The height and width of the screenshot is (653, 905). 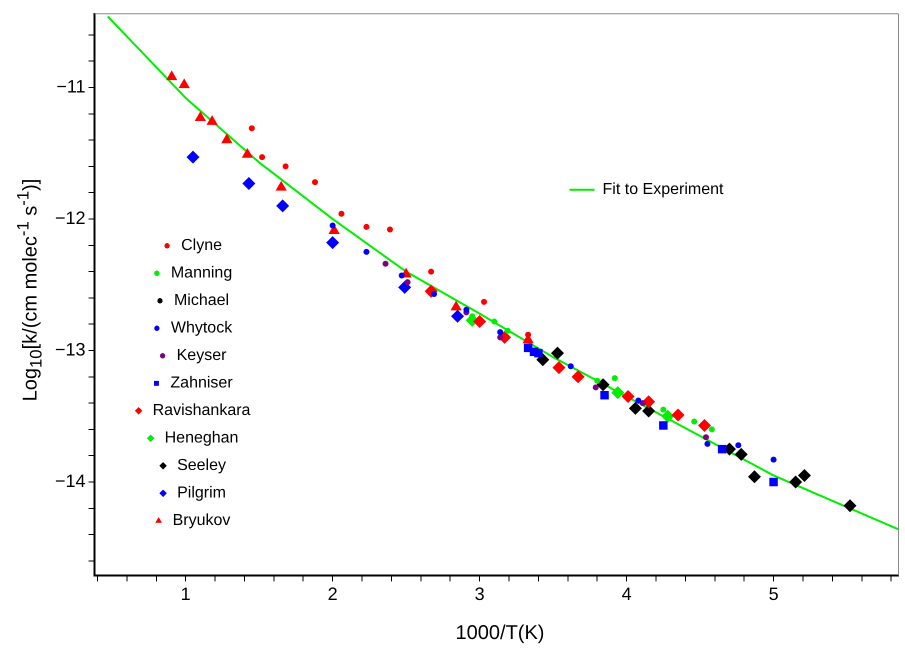 I want to click on legend-label: Keyser, so click(x=202, y=355).